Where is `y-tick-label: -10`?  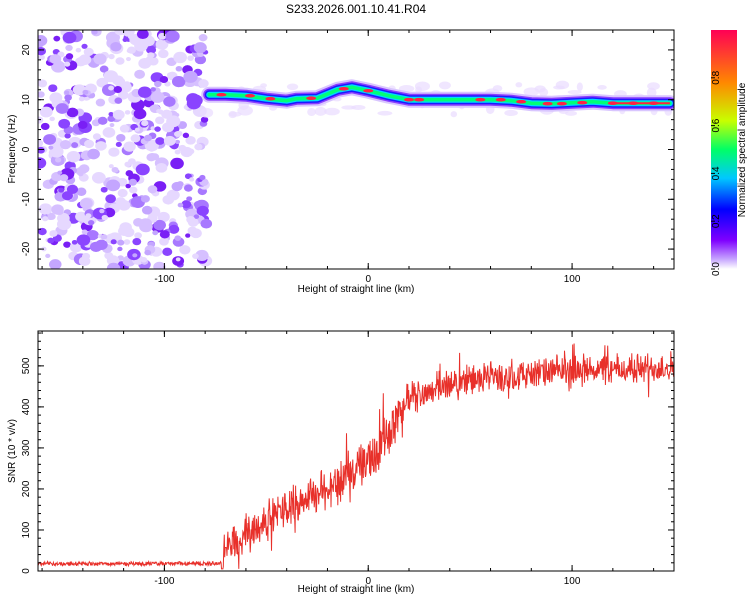 y-tick-label: -10 is located at coordinates (26, 199).